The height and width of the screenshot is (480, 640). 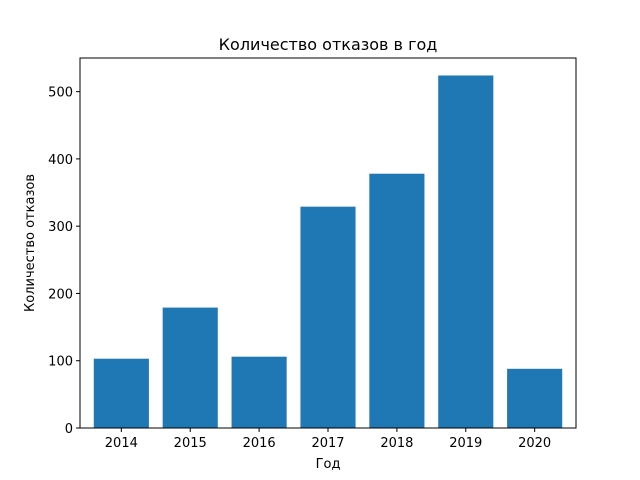 I want to click on y-tick-label-500: 500, so click(x=60, y=93).